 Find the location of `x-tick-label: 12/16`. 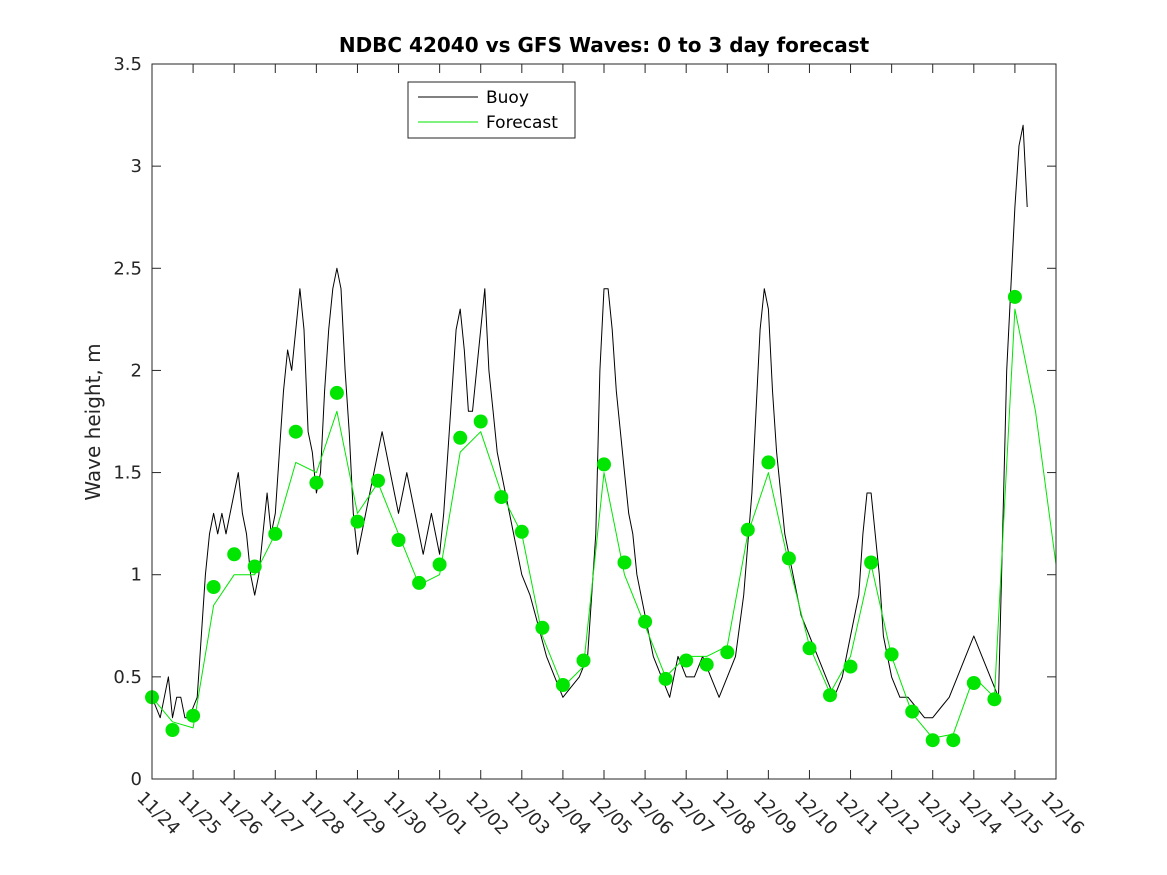

x-tick-label: 12/16 is located at coordinates (1062, 814).